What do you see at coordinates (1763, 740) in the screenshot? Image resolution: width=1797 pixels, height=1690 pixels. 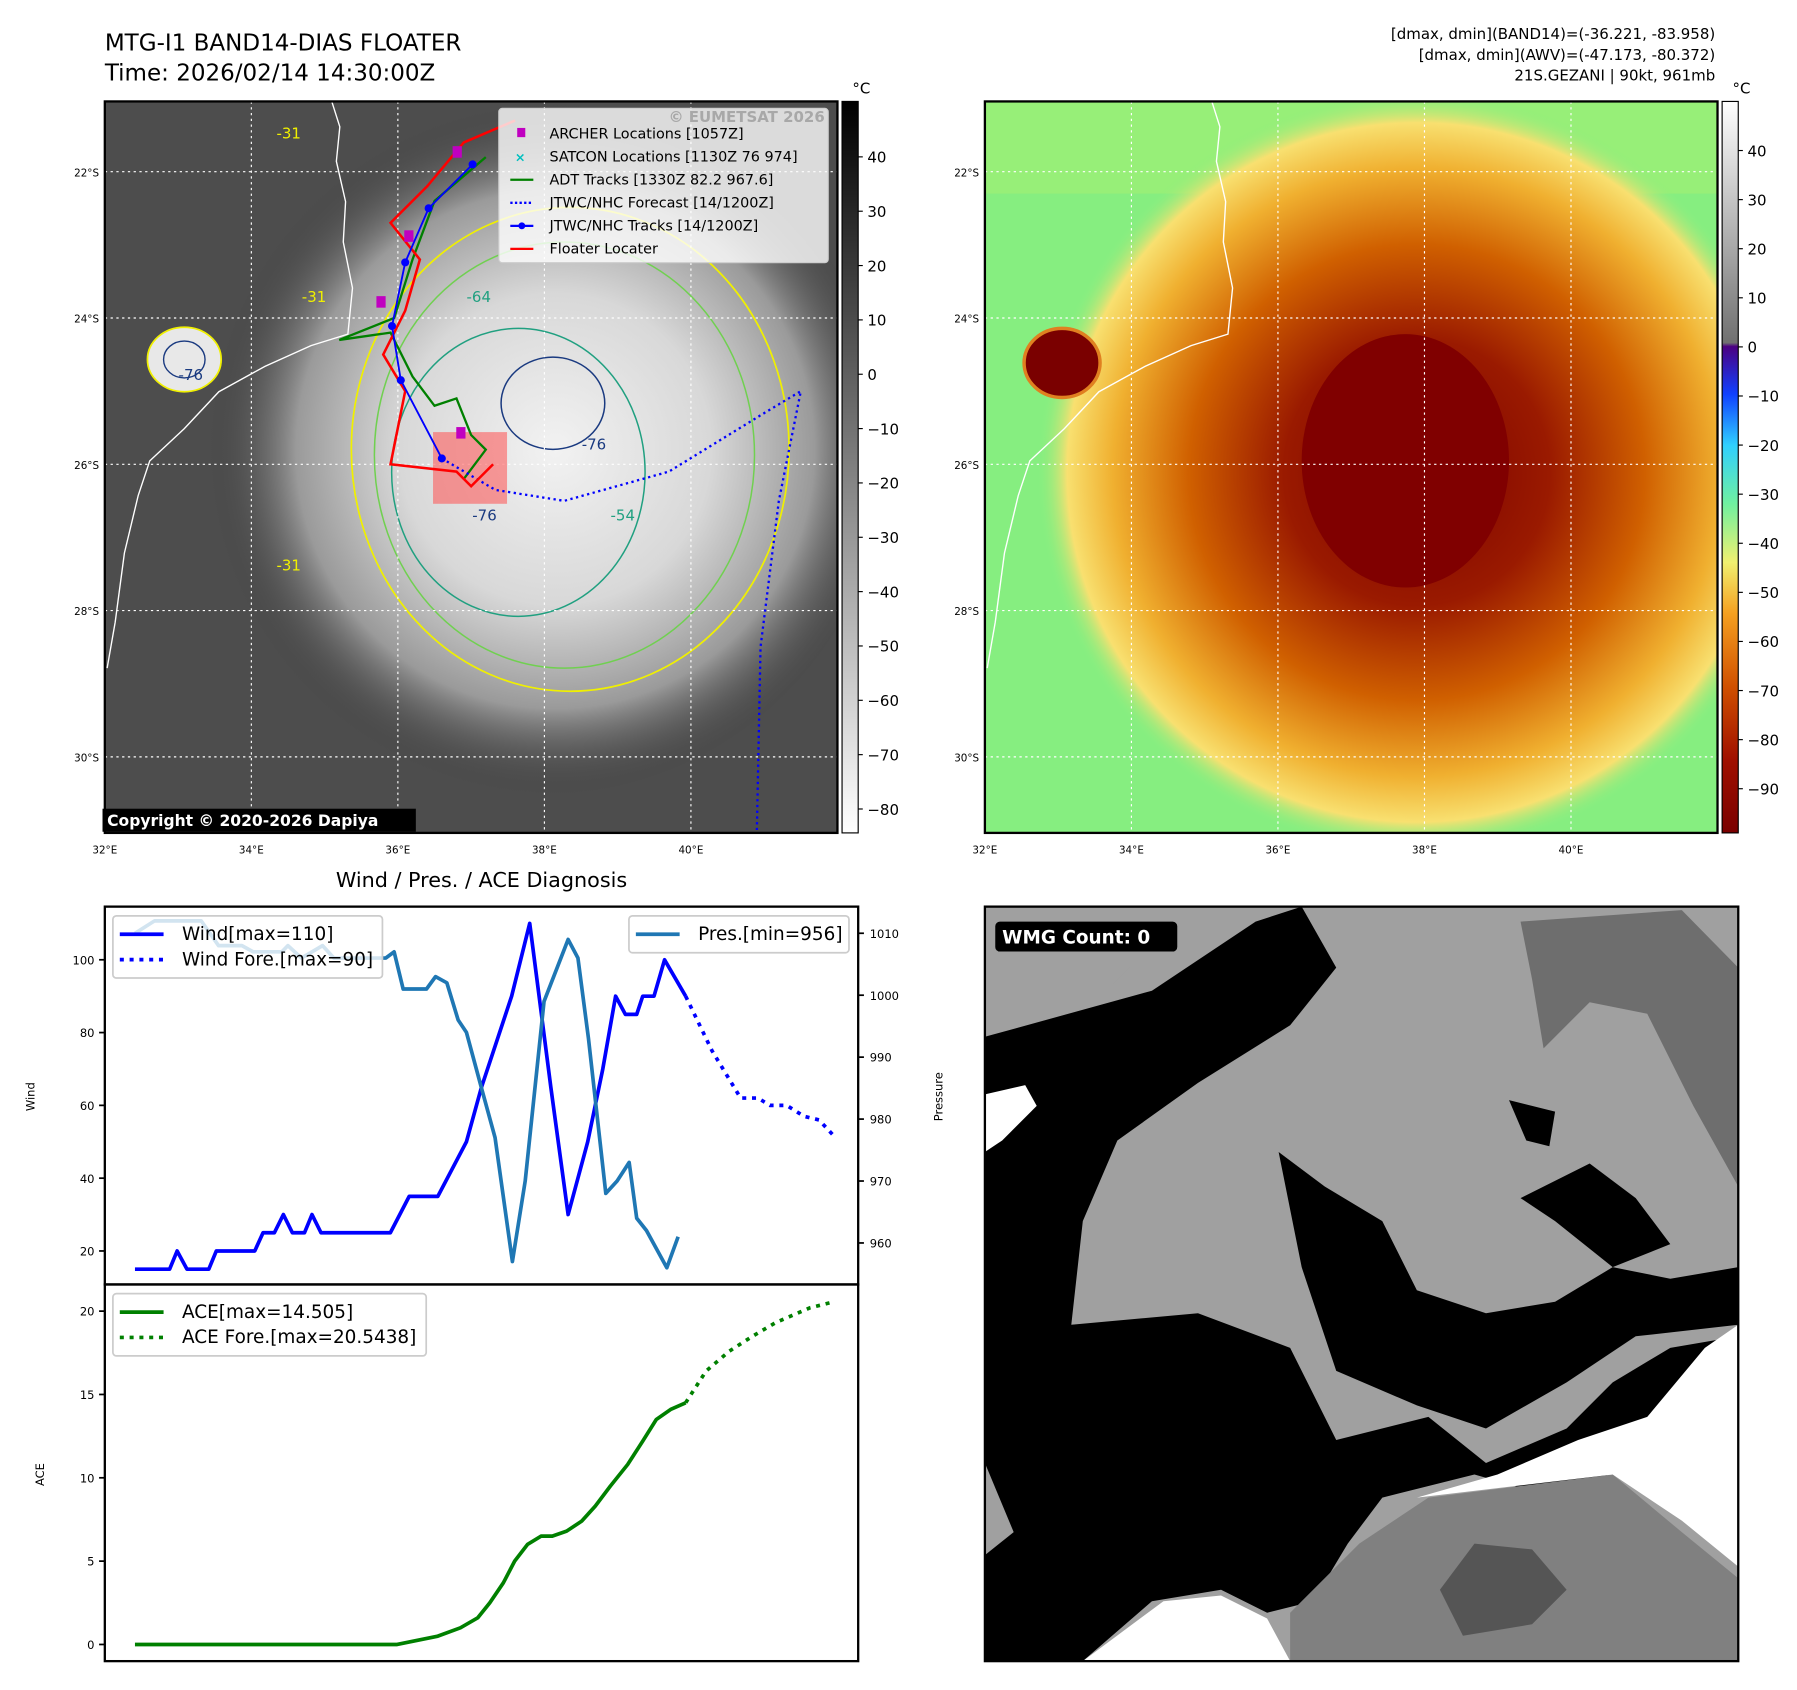 I see `colorbar-tick-label: −80` at bounding box center [1763, 740].